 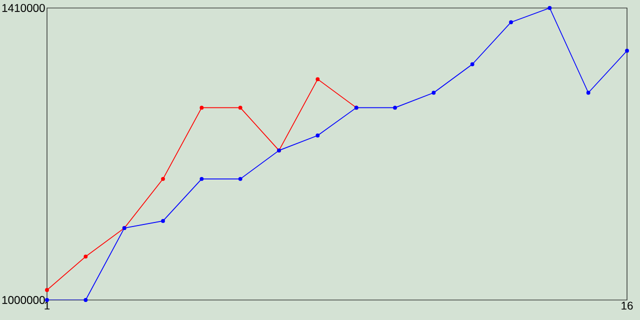 What do you see at coordinates (627, 306) in the screenshot?
I see `x-tick-label: 16` at bounding box center [627, 306].